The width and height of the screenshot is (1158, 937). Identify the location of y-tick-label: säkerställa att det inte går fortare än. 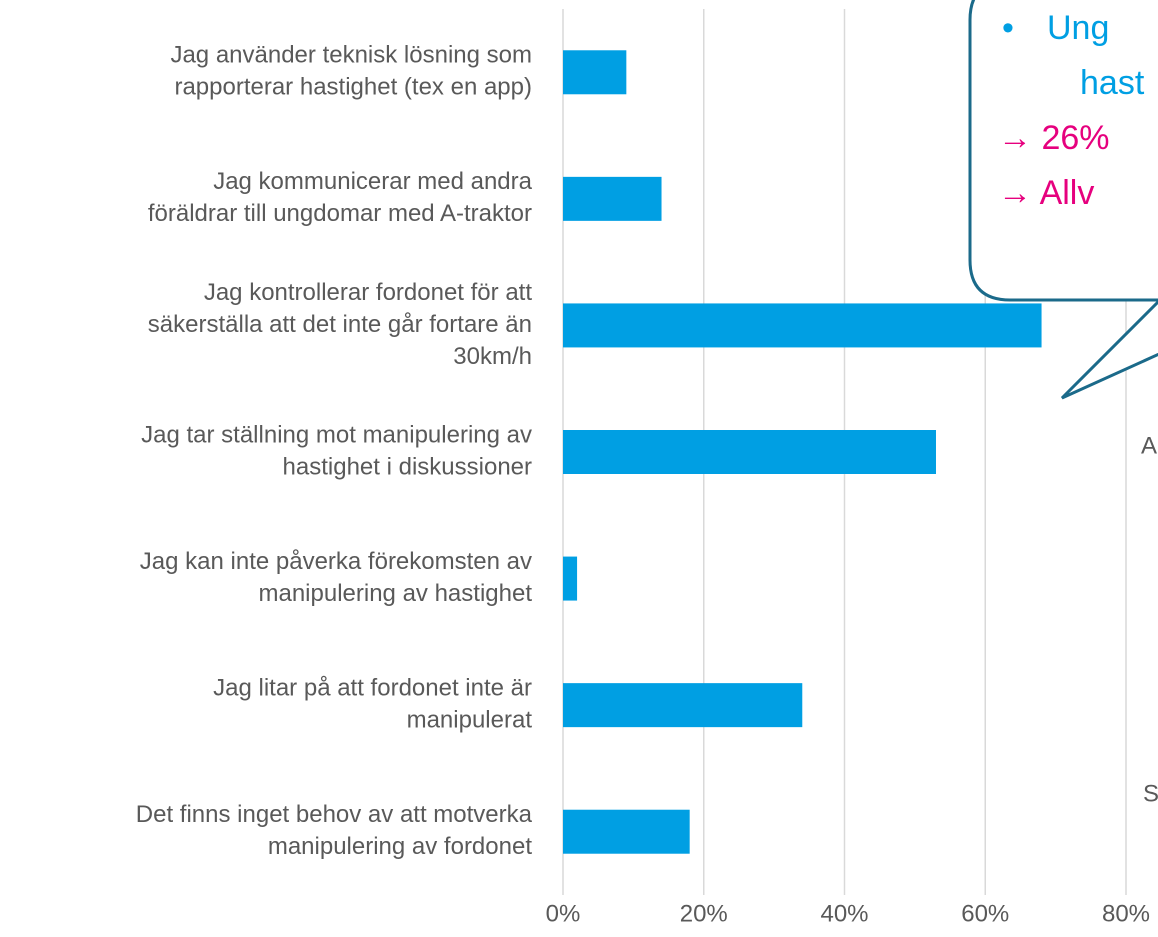
(340, 324).